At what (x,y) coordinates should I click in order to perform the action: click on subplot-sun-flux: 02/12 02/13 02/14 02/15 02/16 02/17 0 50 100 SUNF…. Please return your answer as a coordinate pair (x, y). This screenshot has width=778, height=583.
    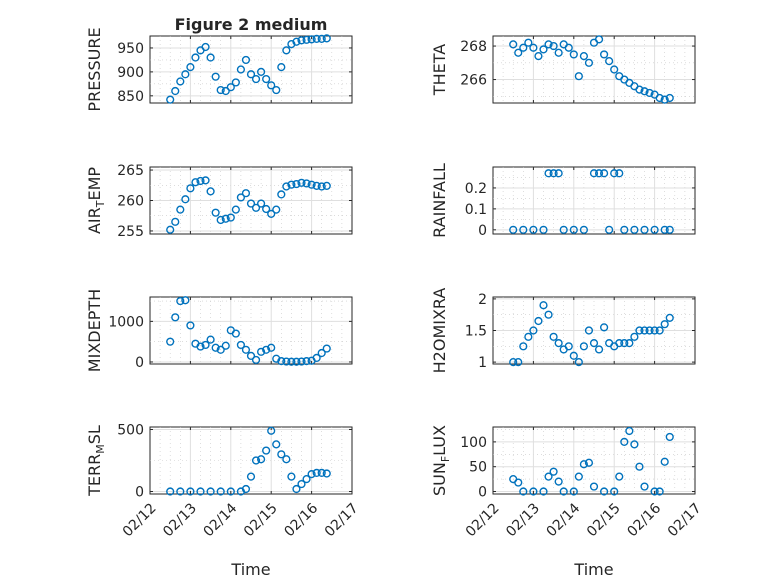
    Looking at the image, I should click on (567, 482).